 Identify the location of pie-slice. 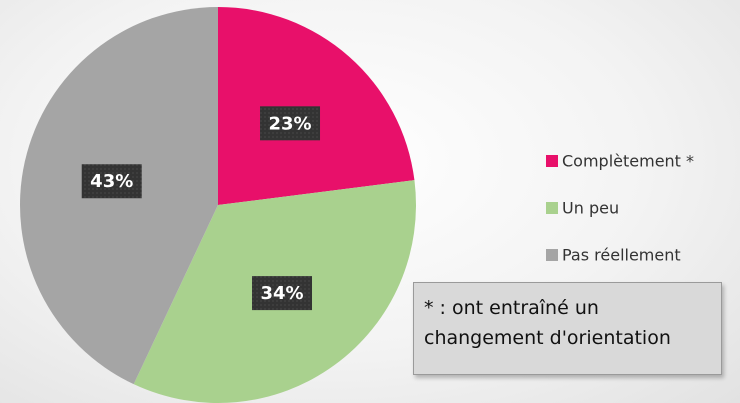
(316, 106).